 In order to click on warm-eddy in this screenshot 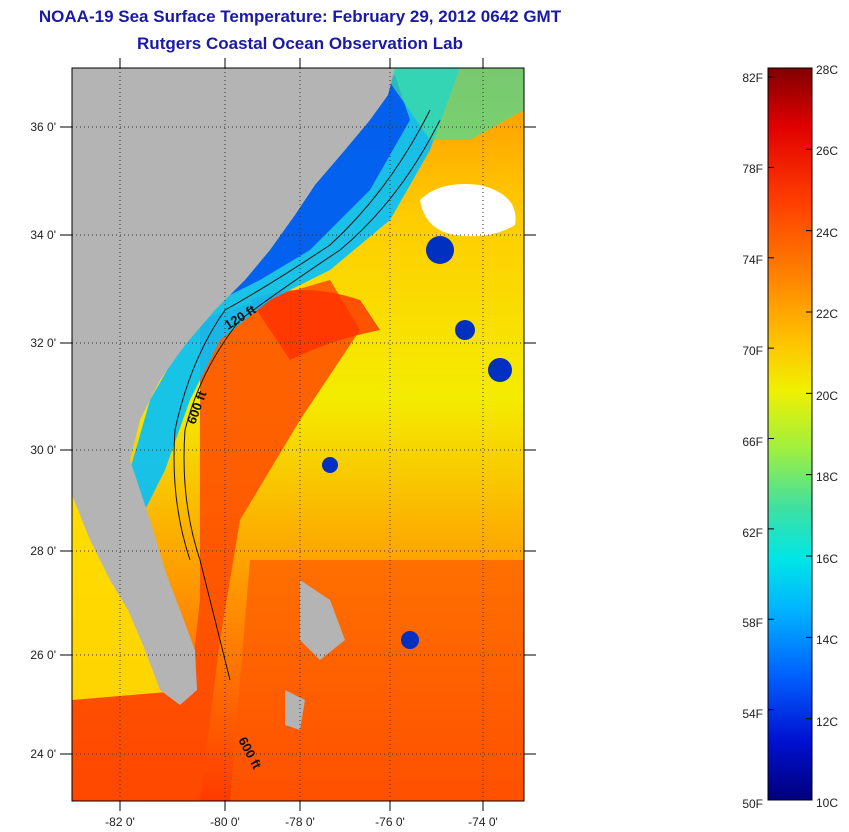, I will do `click(315, 325)`.